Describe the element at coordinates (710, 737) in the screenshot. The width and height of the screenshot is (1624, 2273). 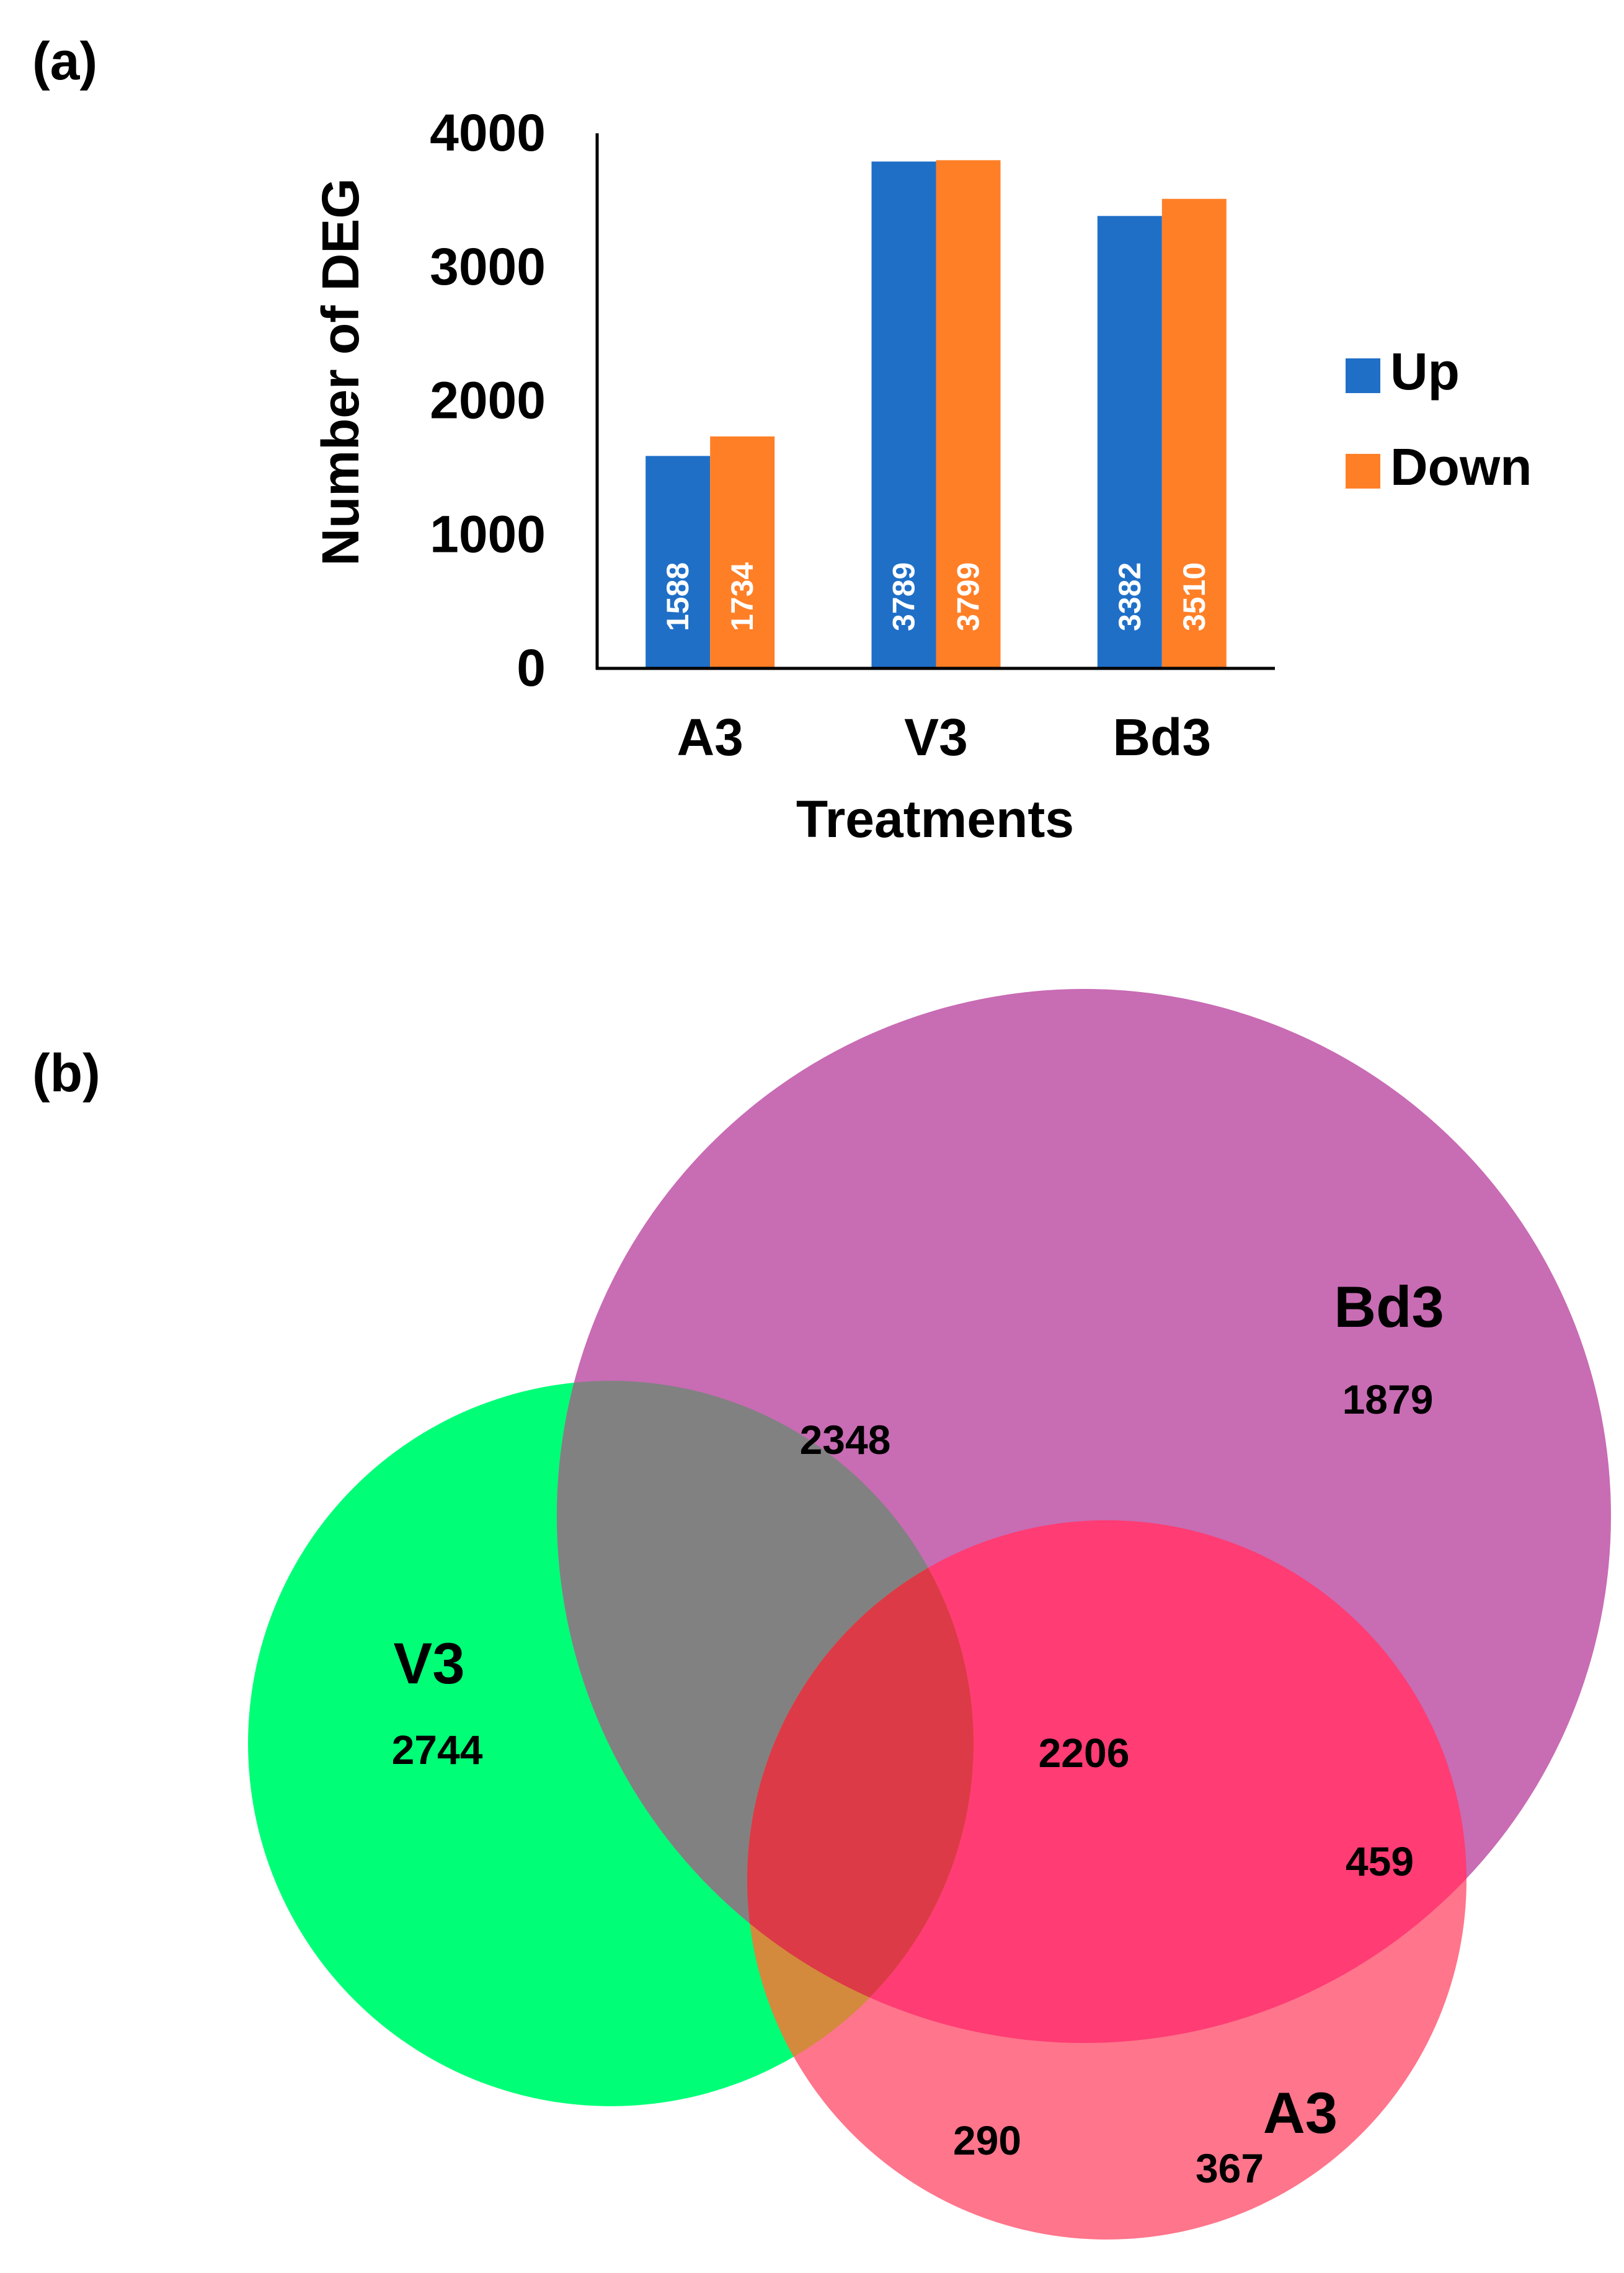
I see `x-tick-label-a3: A3` at that location.